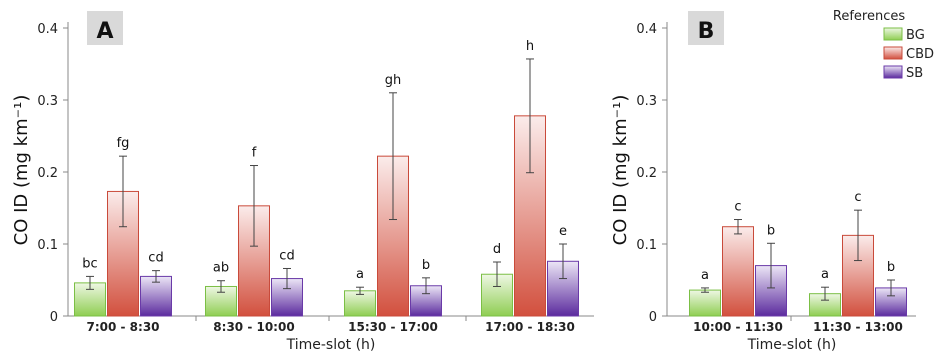 The image size is (952, 356). Describe the element at coordinates (122, 327) in the screenshot. I see `x-category-label: 7:00 - 8:30` at that location.